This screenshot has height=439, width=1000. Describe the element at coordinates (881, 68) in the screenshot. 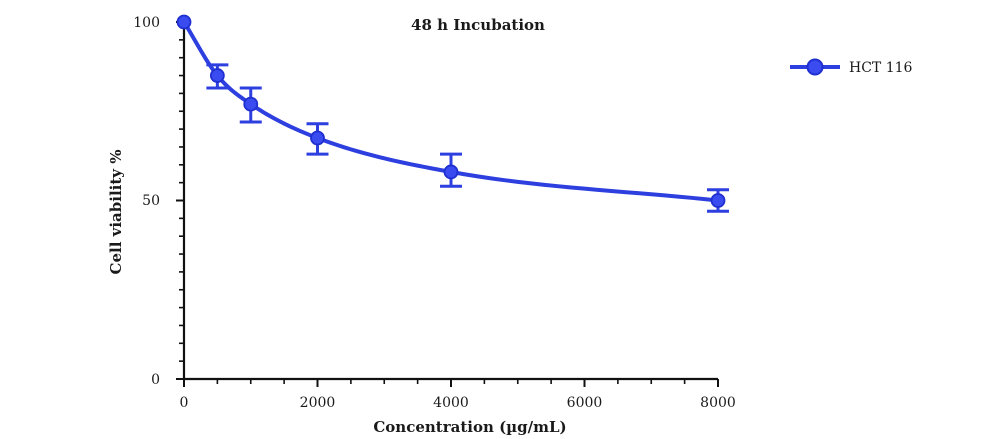

I see `legend-label-hct116: HCT 116` at that location.